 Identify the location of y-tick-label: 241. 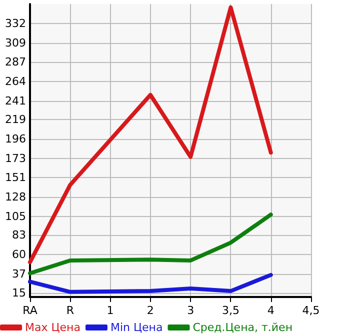
(15, 101).